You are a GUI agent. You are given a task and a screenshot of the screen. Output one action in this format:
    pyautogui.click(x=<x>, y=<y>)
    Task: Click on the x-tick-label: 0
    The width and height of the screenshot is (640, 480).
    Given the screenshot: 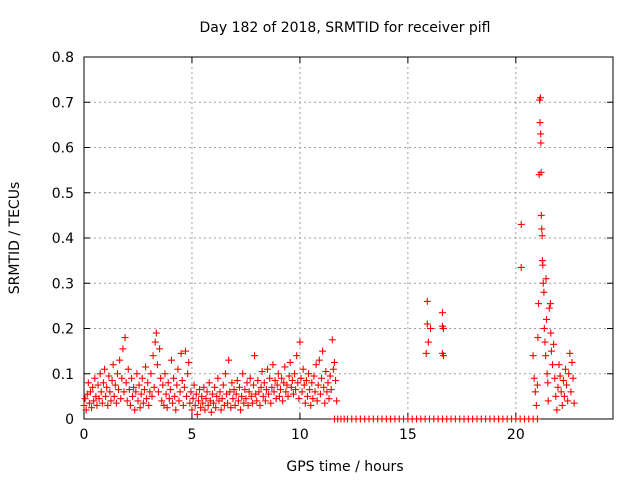 What is the action you would take?
    pyautogui.click(x=84, y=435)
    